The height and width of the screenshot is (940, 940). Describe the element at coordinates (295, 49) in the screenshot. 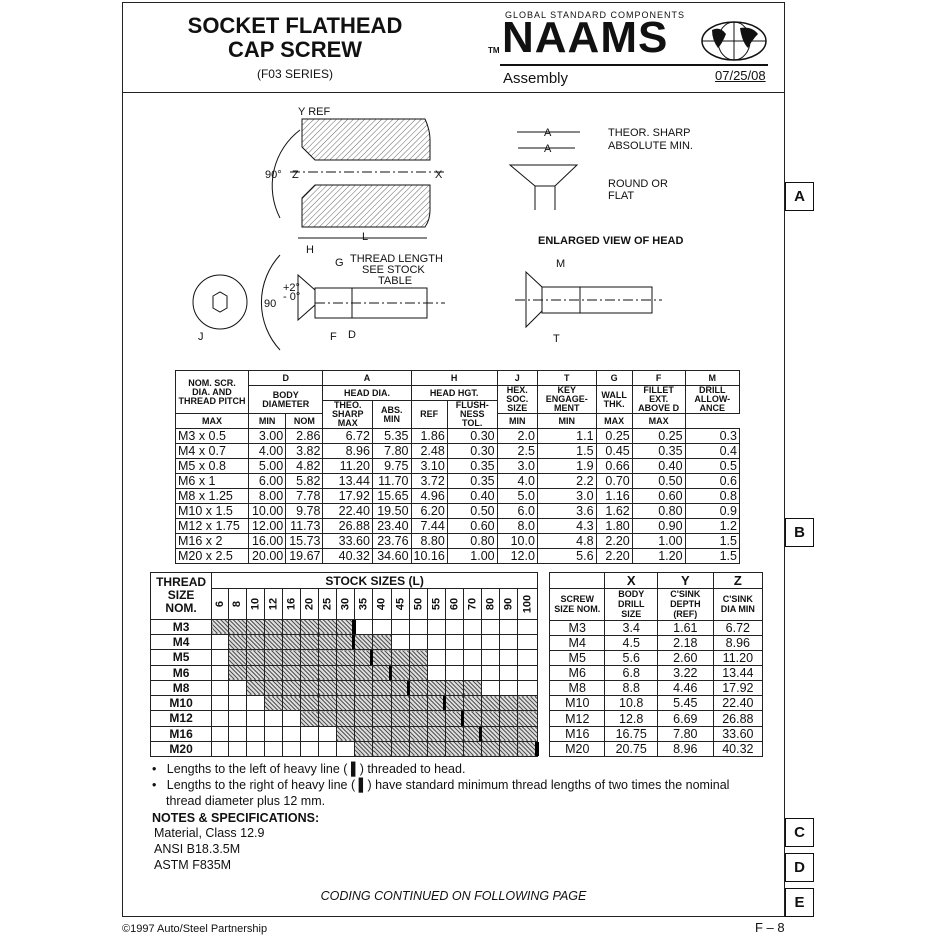

I see `title-line-2: CAP SCREW` at that location.